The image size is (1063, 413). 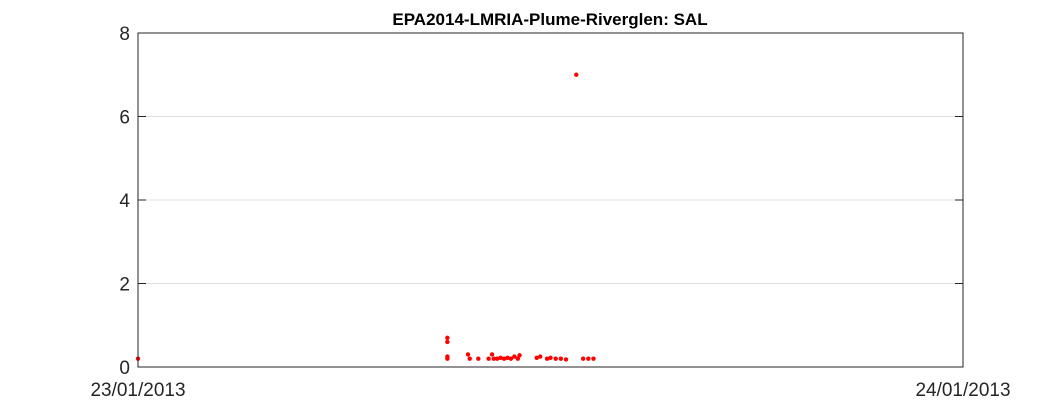 What do you see at coordinates (137, 390) in the screenshot?
I see `x-tick-label: 23/01/2013` at bounding box center [137, 390].